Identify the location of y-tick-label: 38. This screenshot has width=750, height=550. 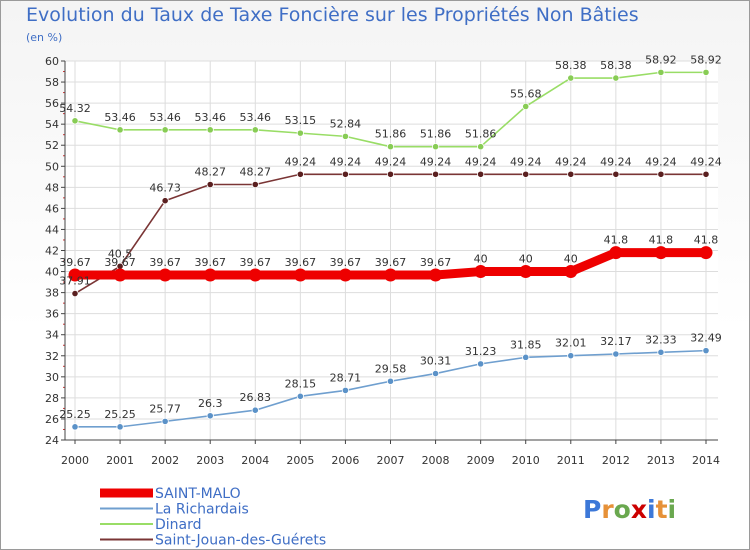
(52, 293).